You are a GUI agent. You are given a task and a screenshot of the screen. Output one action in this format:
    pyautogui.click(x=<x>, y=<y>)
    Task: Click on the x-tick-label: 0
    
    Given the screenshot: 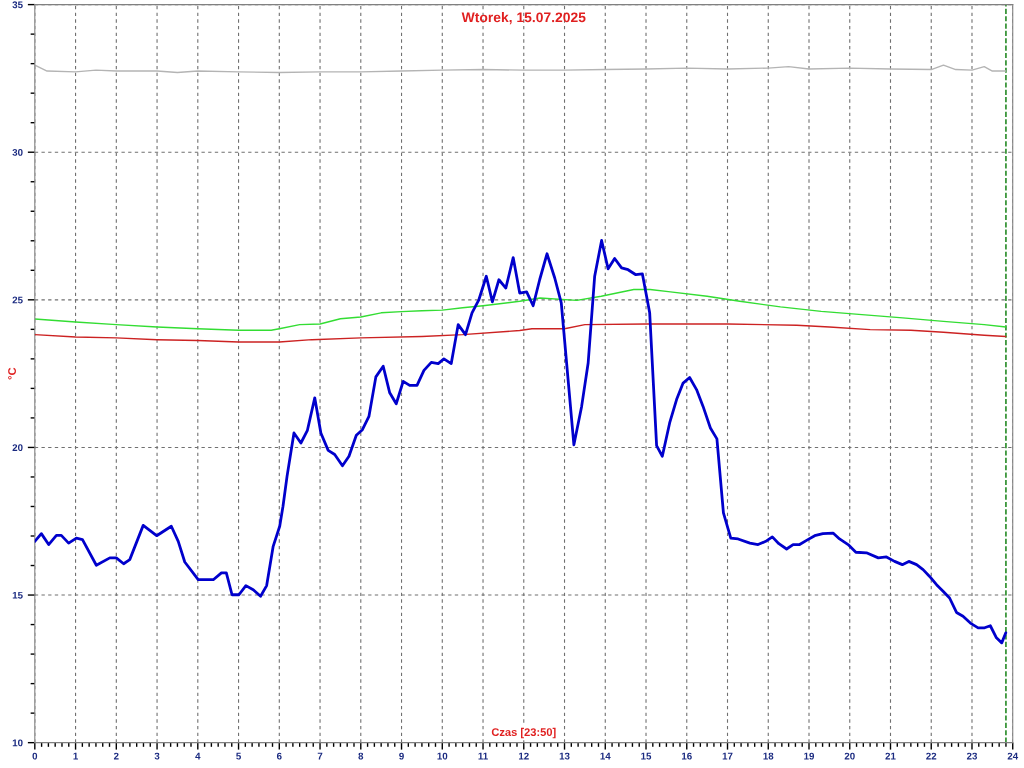 What is the action you would take?
    pyautogui.click(x=35, y=756)
    